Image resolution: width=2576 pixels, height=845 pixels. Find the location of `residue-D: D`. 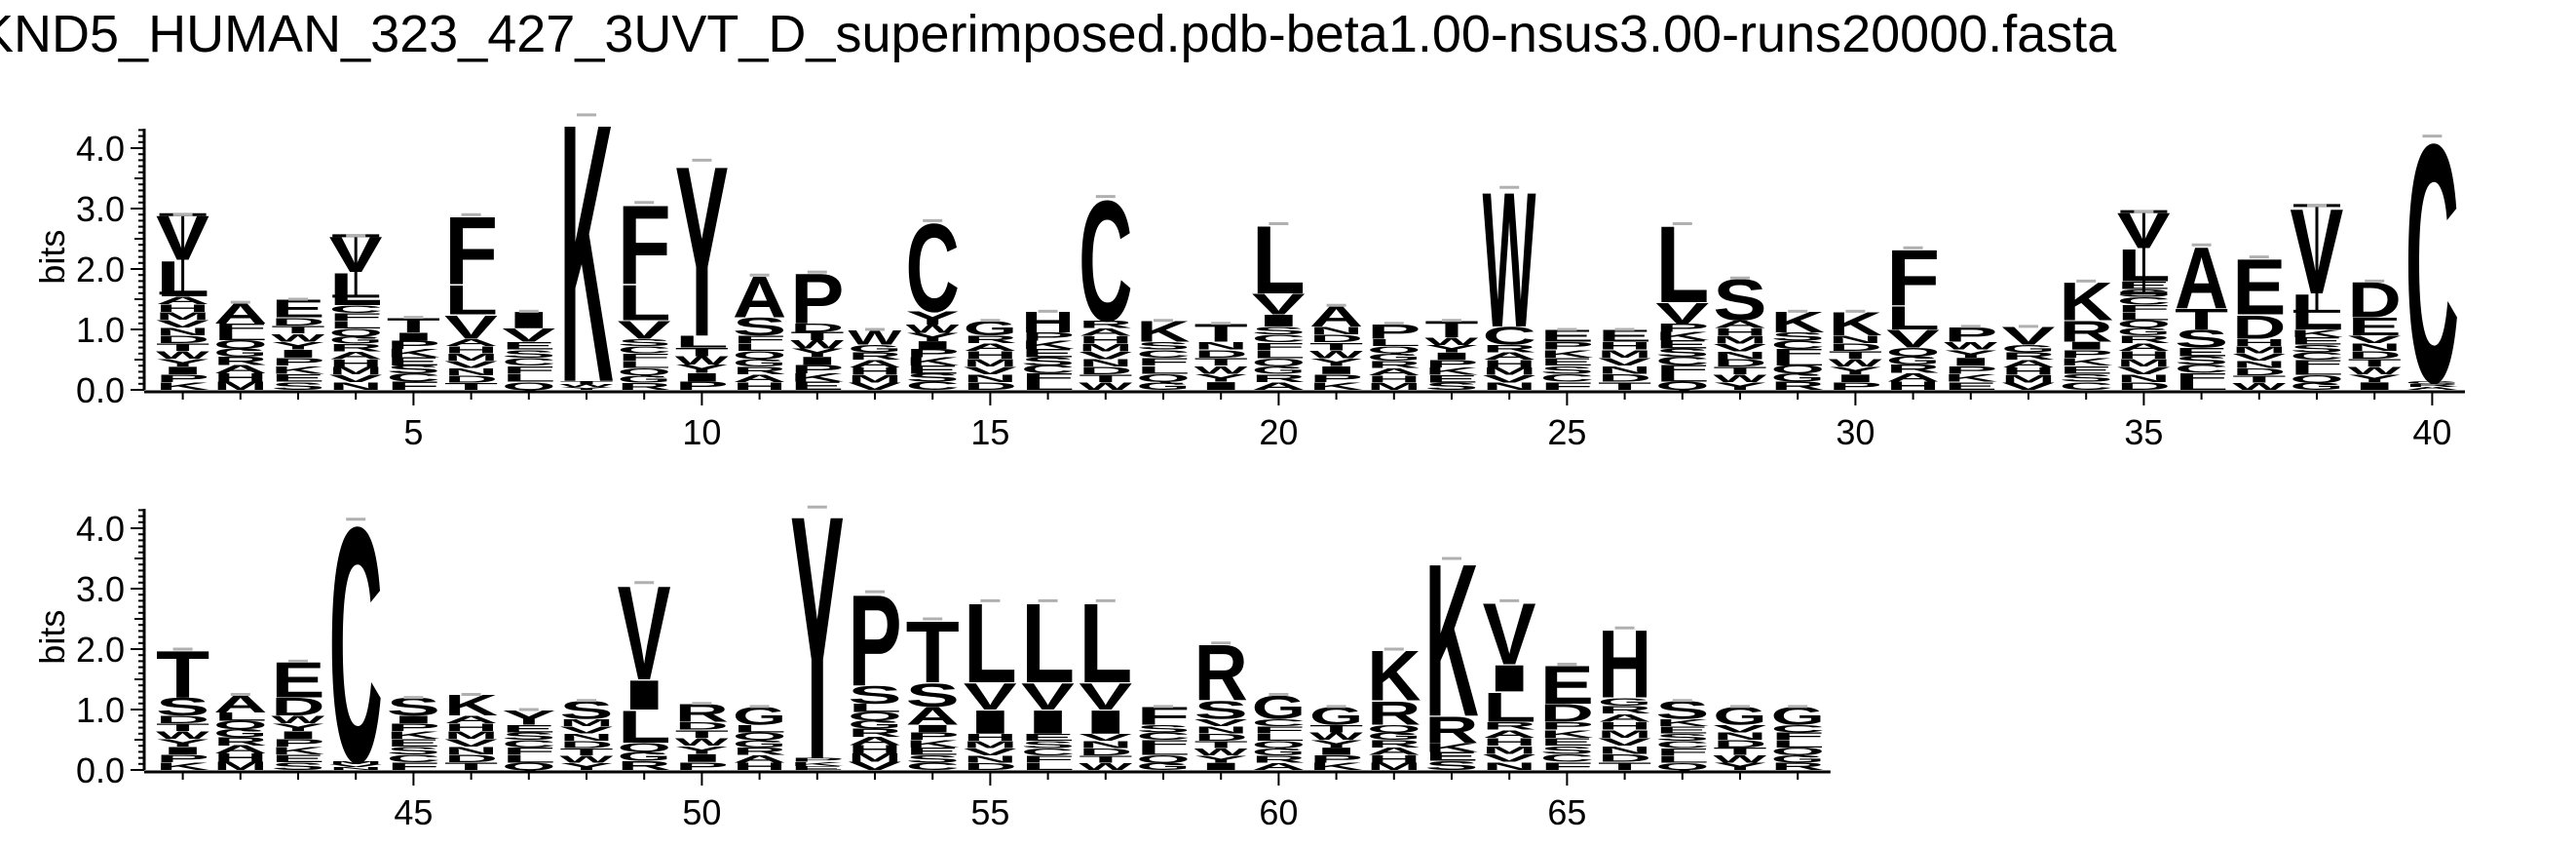

residue-D: D is located at coordinates (2259, 327).